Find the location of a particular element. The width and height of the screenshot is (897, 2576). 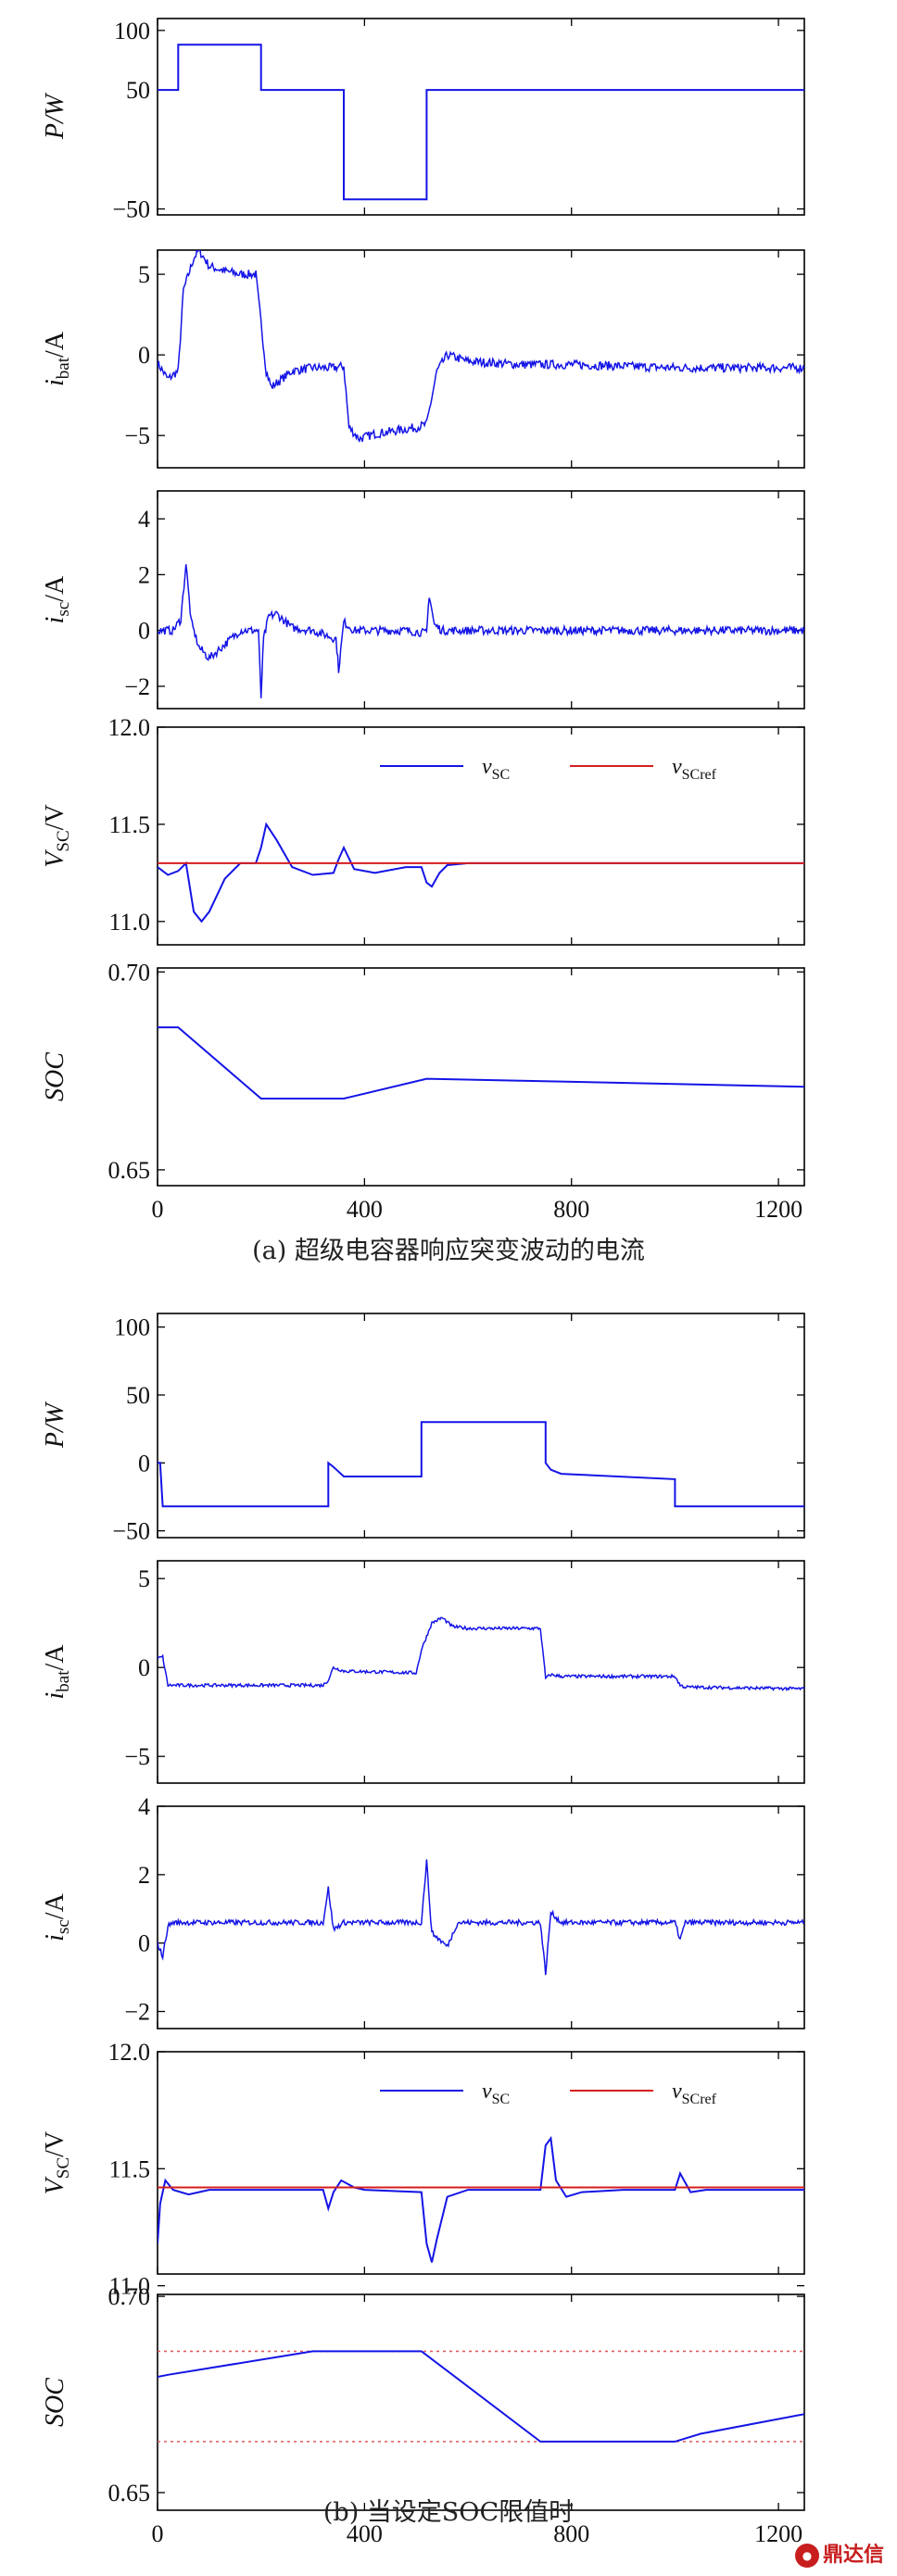

watermark-logo-icon: ● is located at coordinates (807, 2556).